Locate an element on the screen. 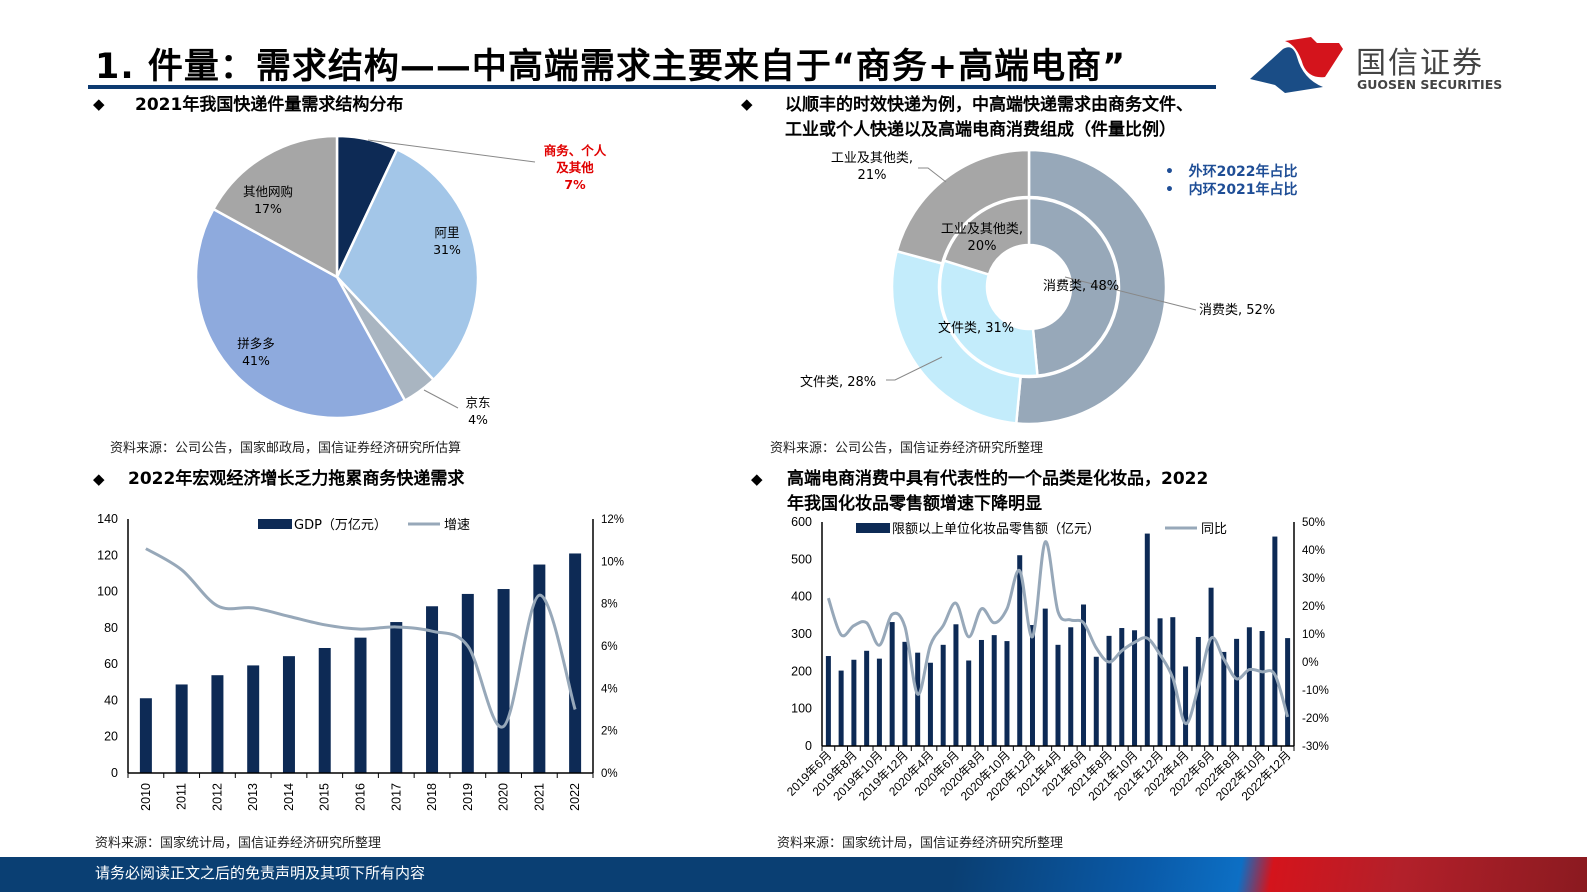  y-tick-label: 20 is located at coordinates (111, 737).